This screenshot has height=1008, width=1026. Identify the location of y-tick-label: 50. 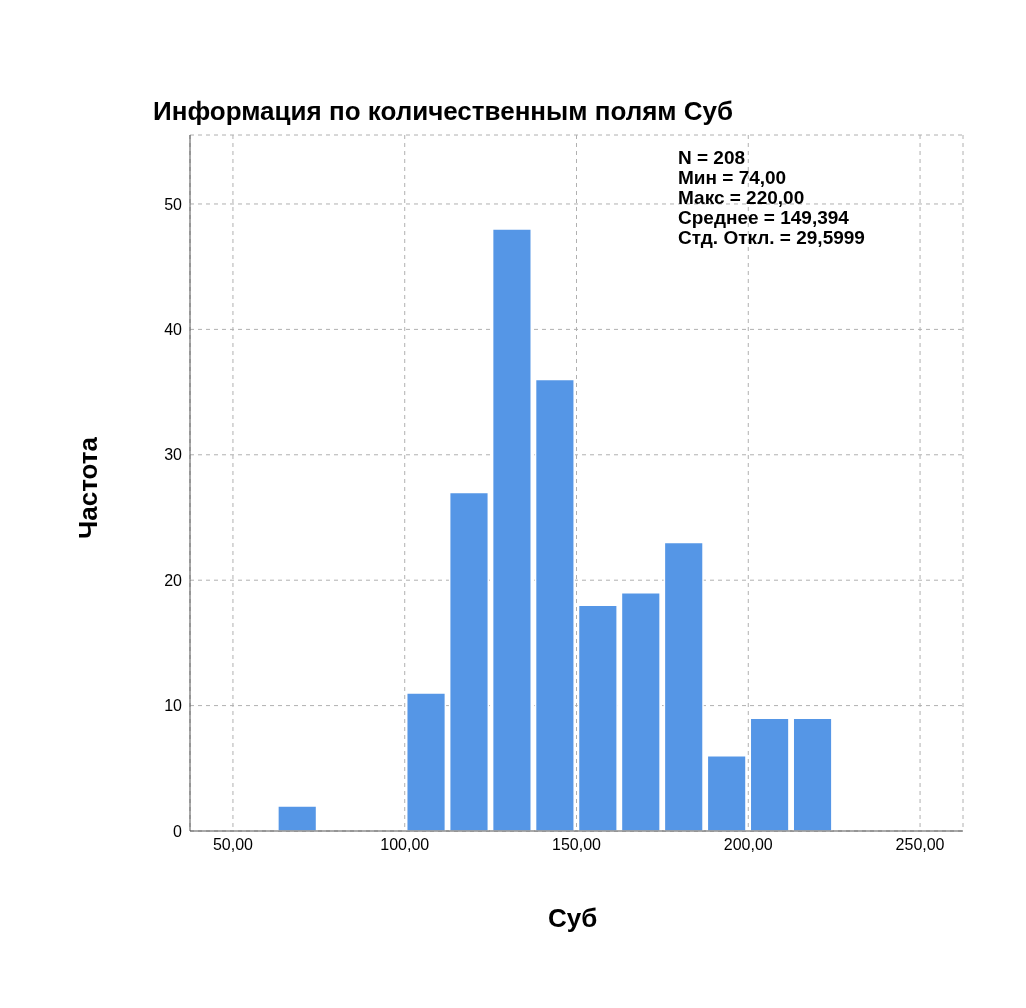
(173, 204).